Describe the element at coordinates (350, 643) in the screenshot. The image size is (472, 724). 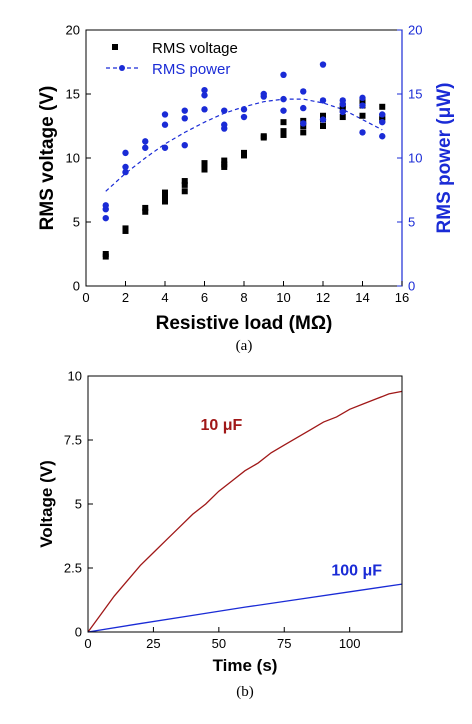
I see `chart-b-x-tick-label: 100` at that location.